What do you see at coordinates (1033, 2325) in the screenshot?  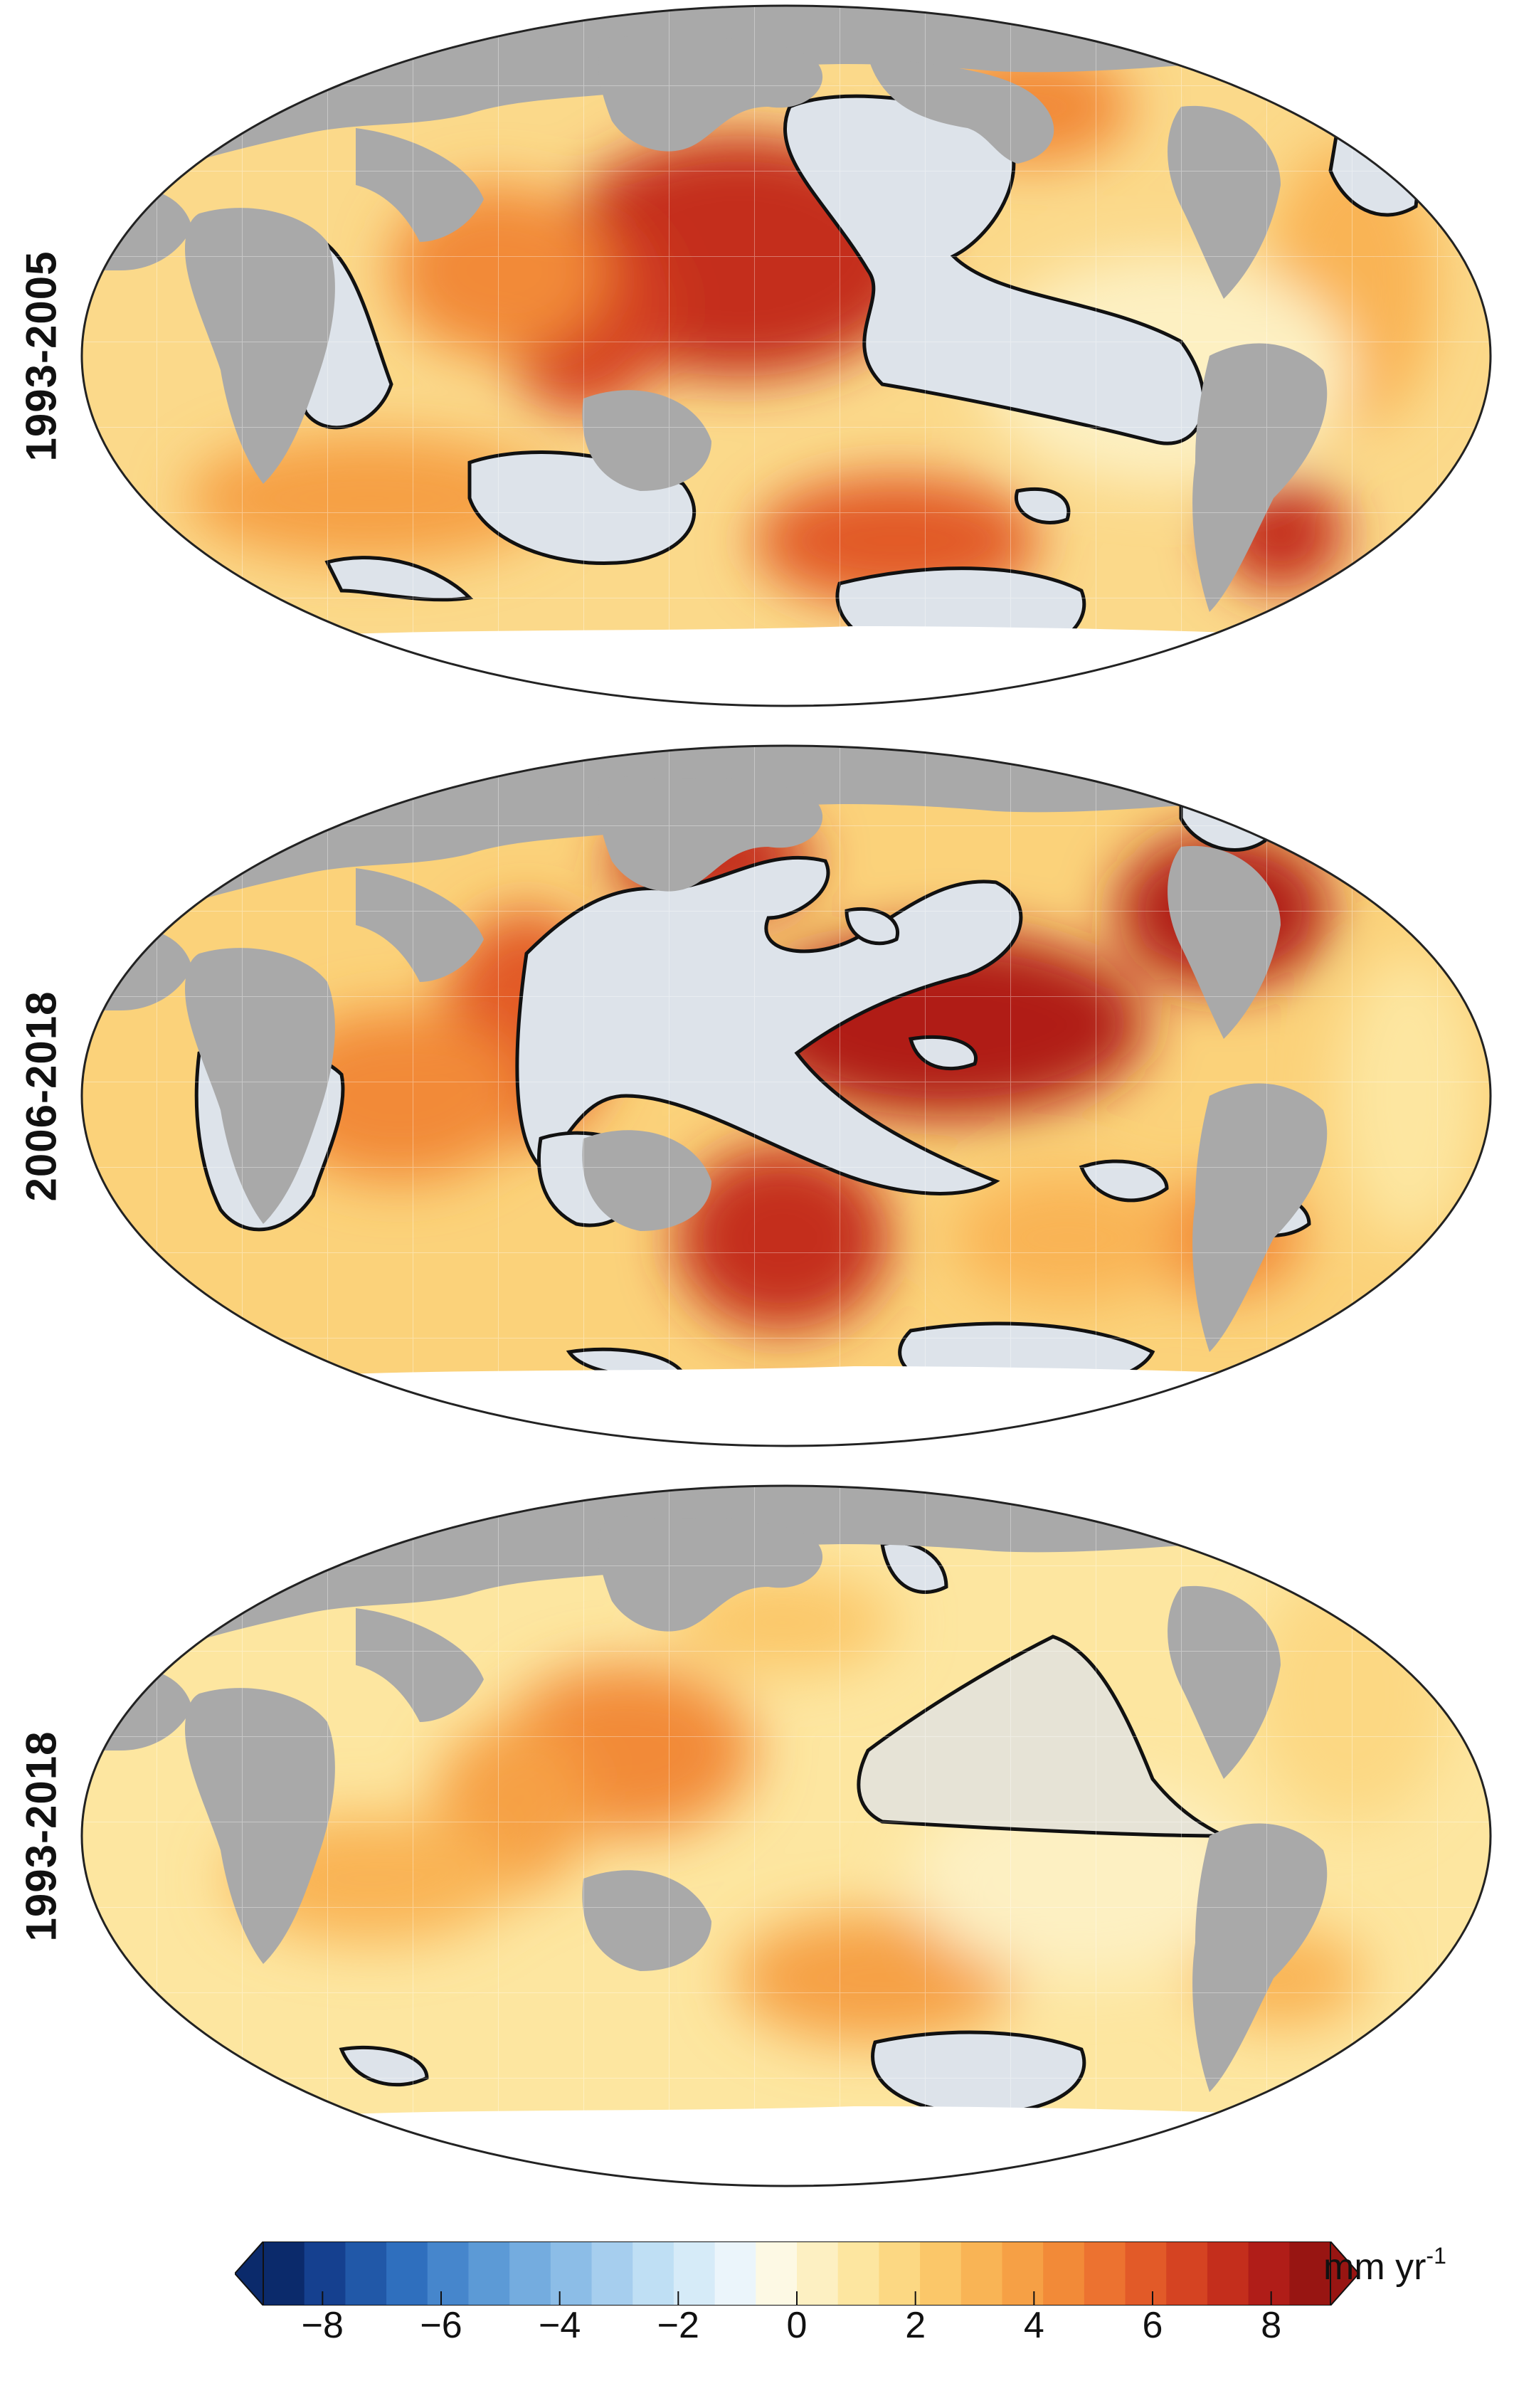 I see `colorbar-tick-label: 4` at bounding box center [1033, 2325].